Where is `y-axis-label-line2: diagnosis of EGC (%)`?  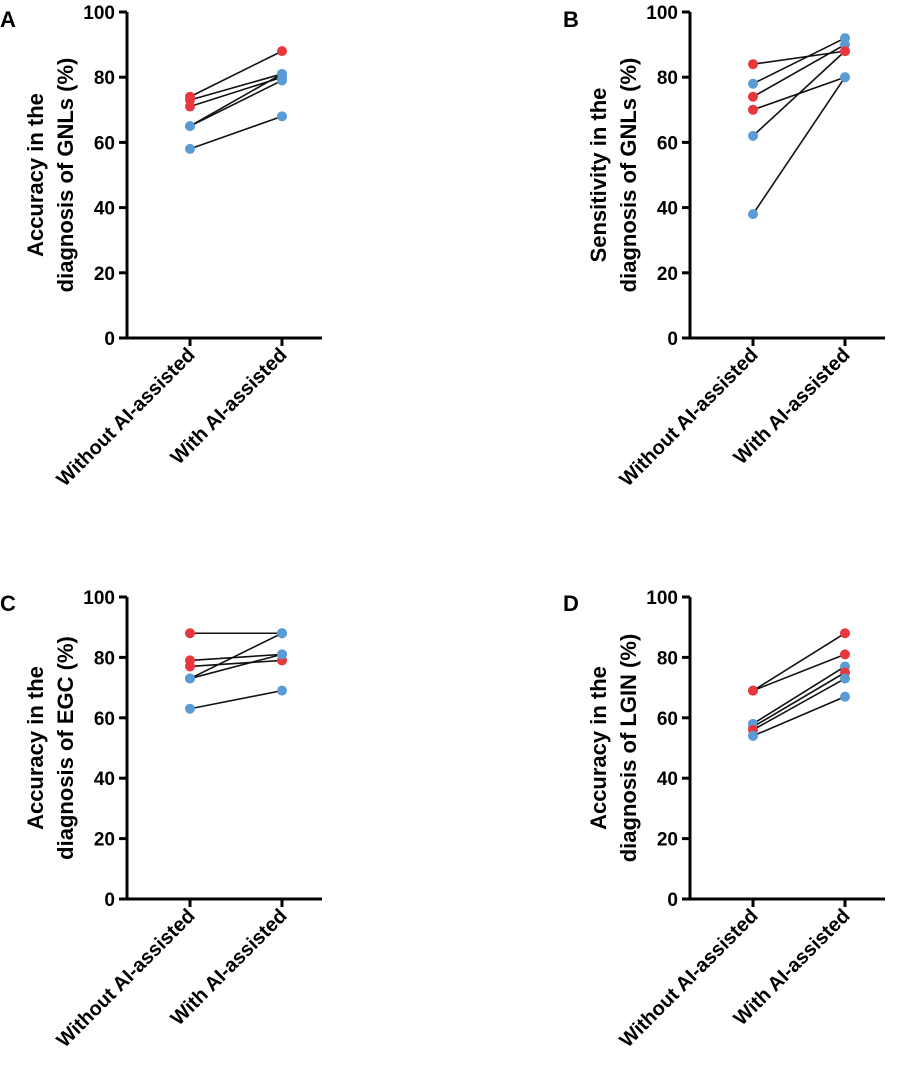 y-axis-label-line2: diagnosis of EGC (%) is located at coordinates (65, 748).